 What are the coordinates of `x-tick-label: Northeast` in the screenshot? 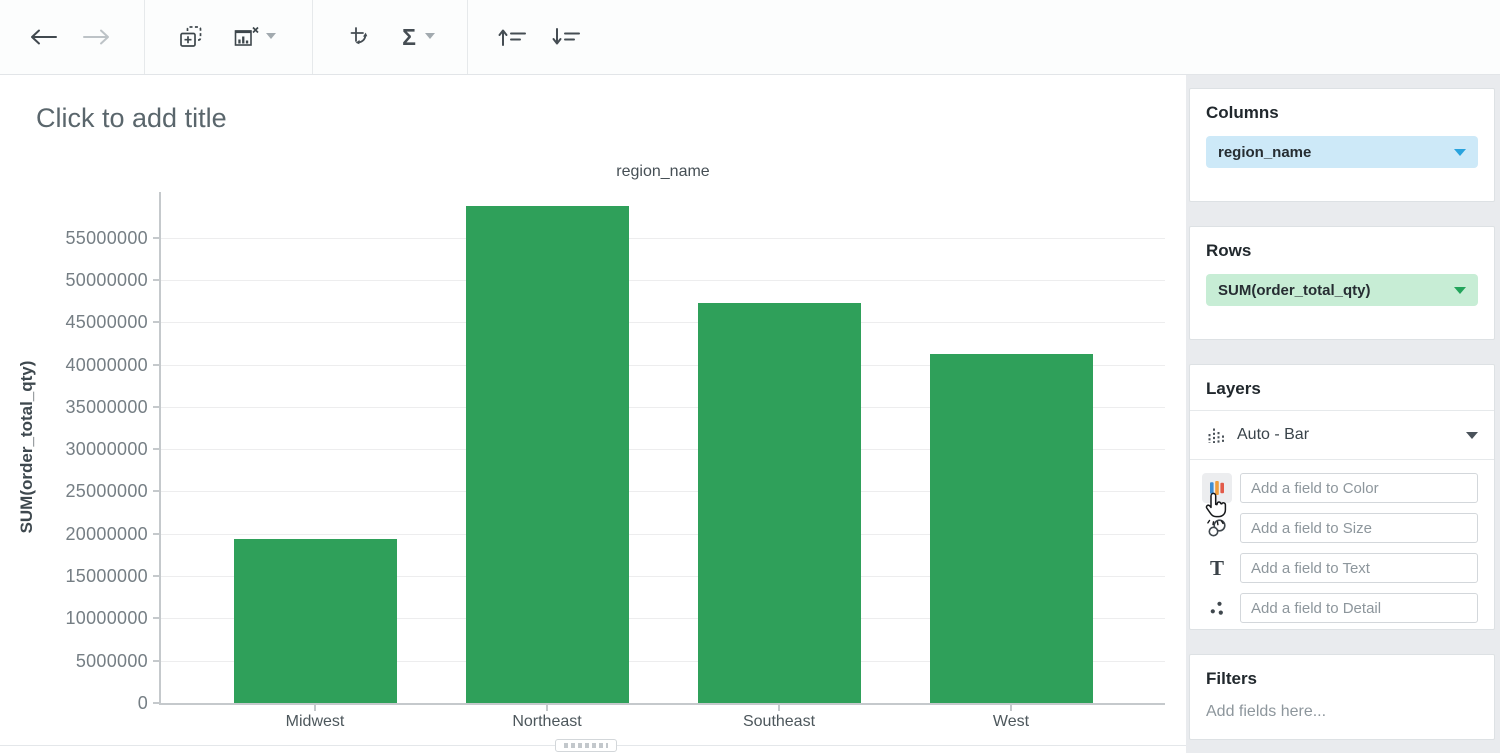 It's located at (547, 721).